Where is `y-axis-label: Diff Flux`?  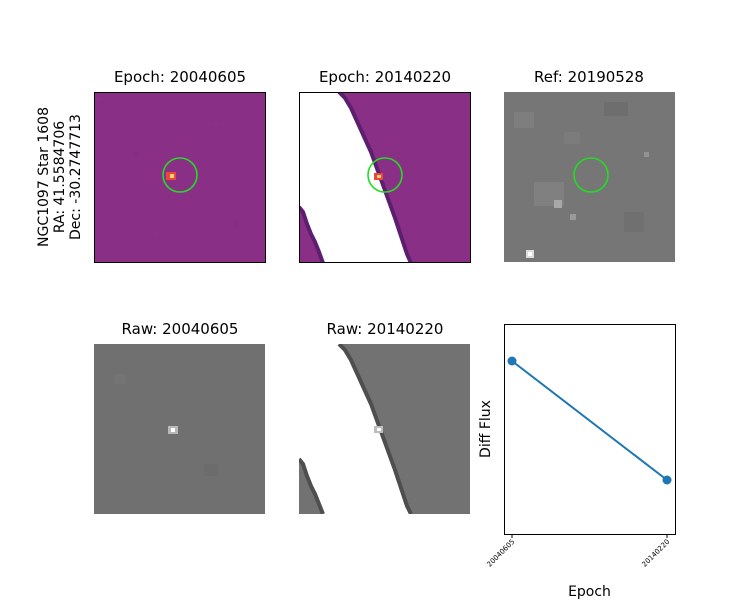 y-axis-label: Diff Flux is located at coordinates (486, 429).